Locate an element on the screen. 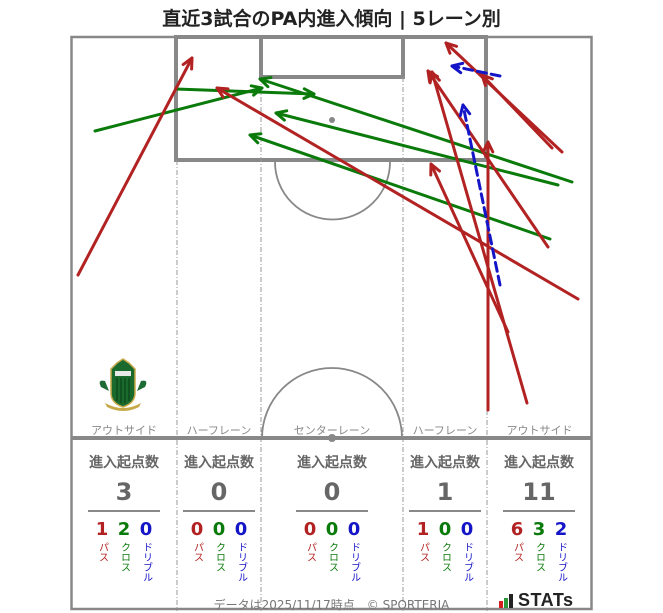 This screenshot has width=663, height=613. footer-credit: データは2025/11/17時点 © SPORTERIA is located at coordinates (331, 605).